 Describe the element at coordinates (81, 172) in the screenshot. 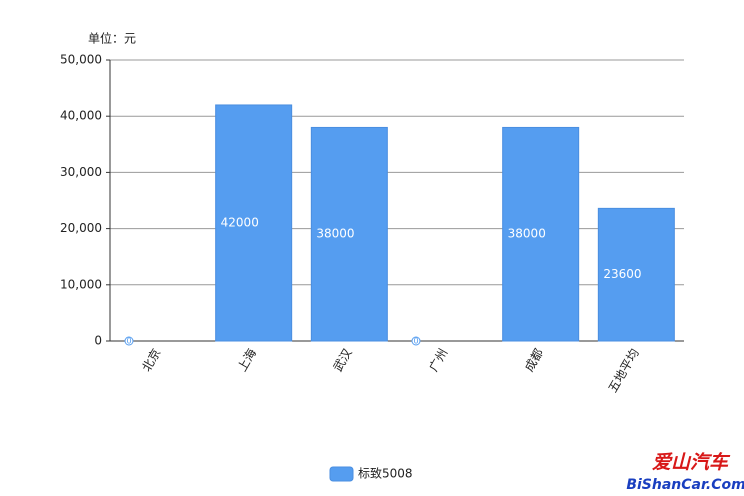

I see `y-tick-label: 30,000` at that location.